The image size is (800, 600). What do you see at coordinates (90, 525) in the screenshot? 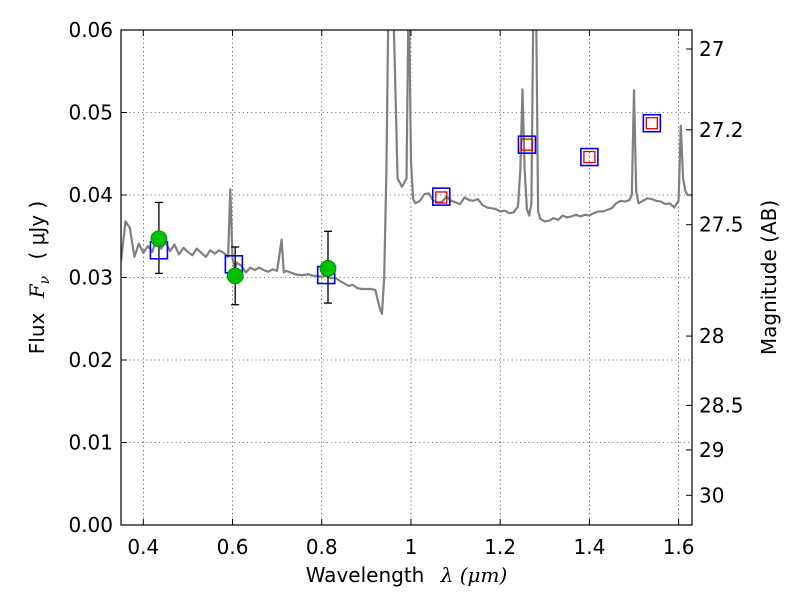
I see `y-tick-label: 0.00` at bounding box center [90, 525].